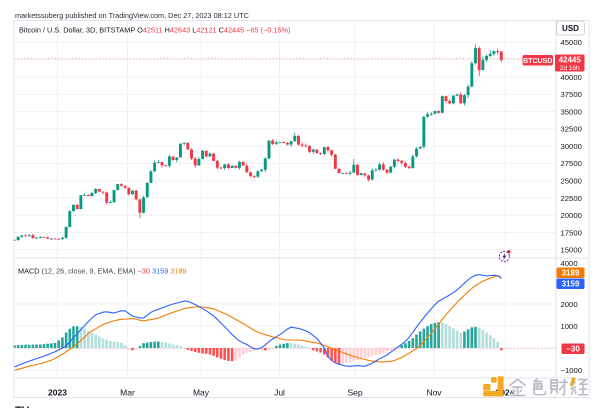 The image size is (600, 408). What do you see at coordinates (127, 393) in the screenshot?
I see `svg-text: Mar` at bounding box center [127, 393].